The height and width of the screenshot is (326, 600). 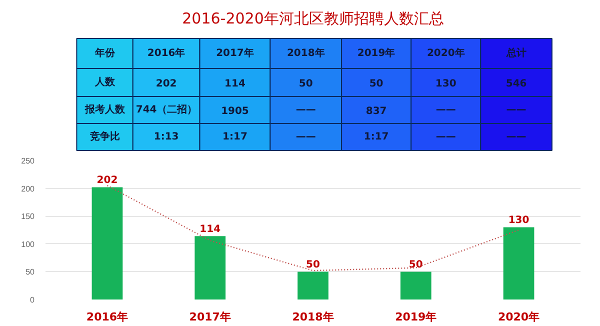 I want to click on text: 837, so click(x=376, y=111).